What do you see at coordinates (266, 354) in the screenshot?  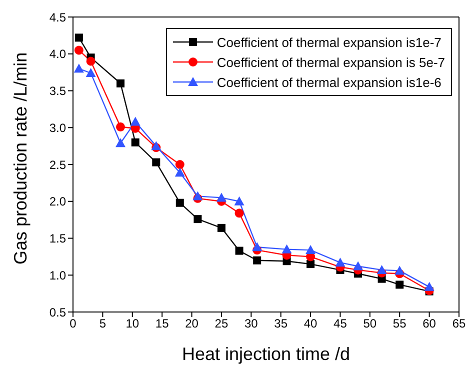 I see `x-axis-title: Heat injection time /d` at bounding box center [266, 354].